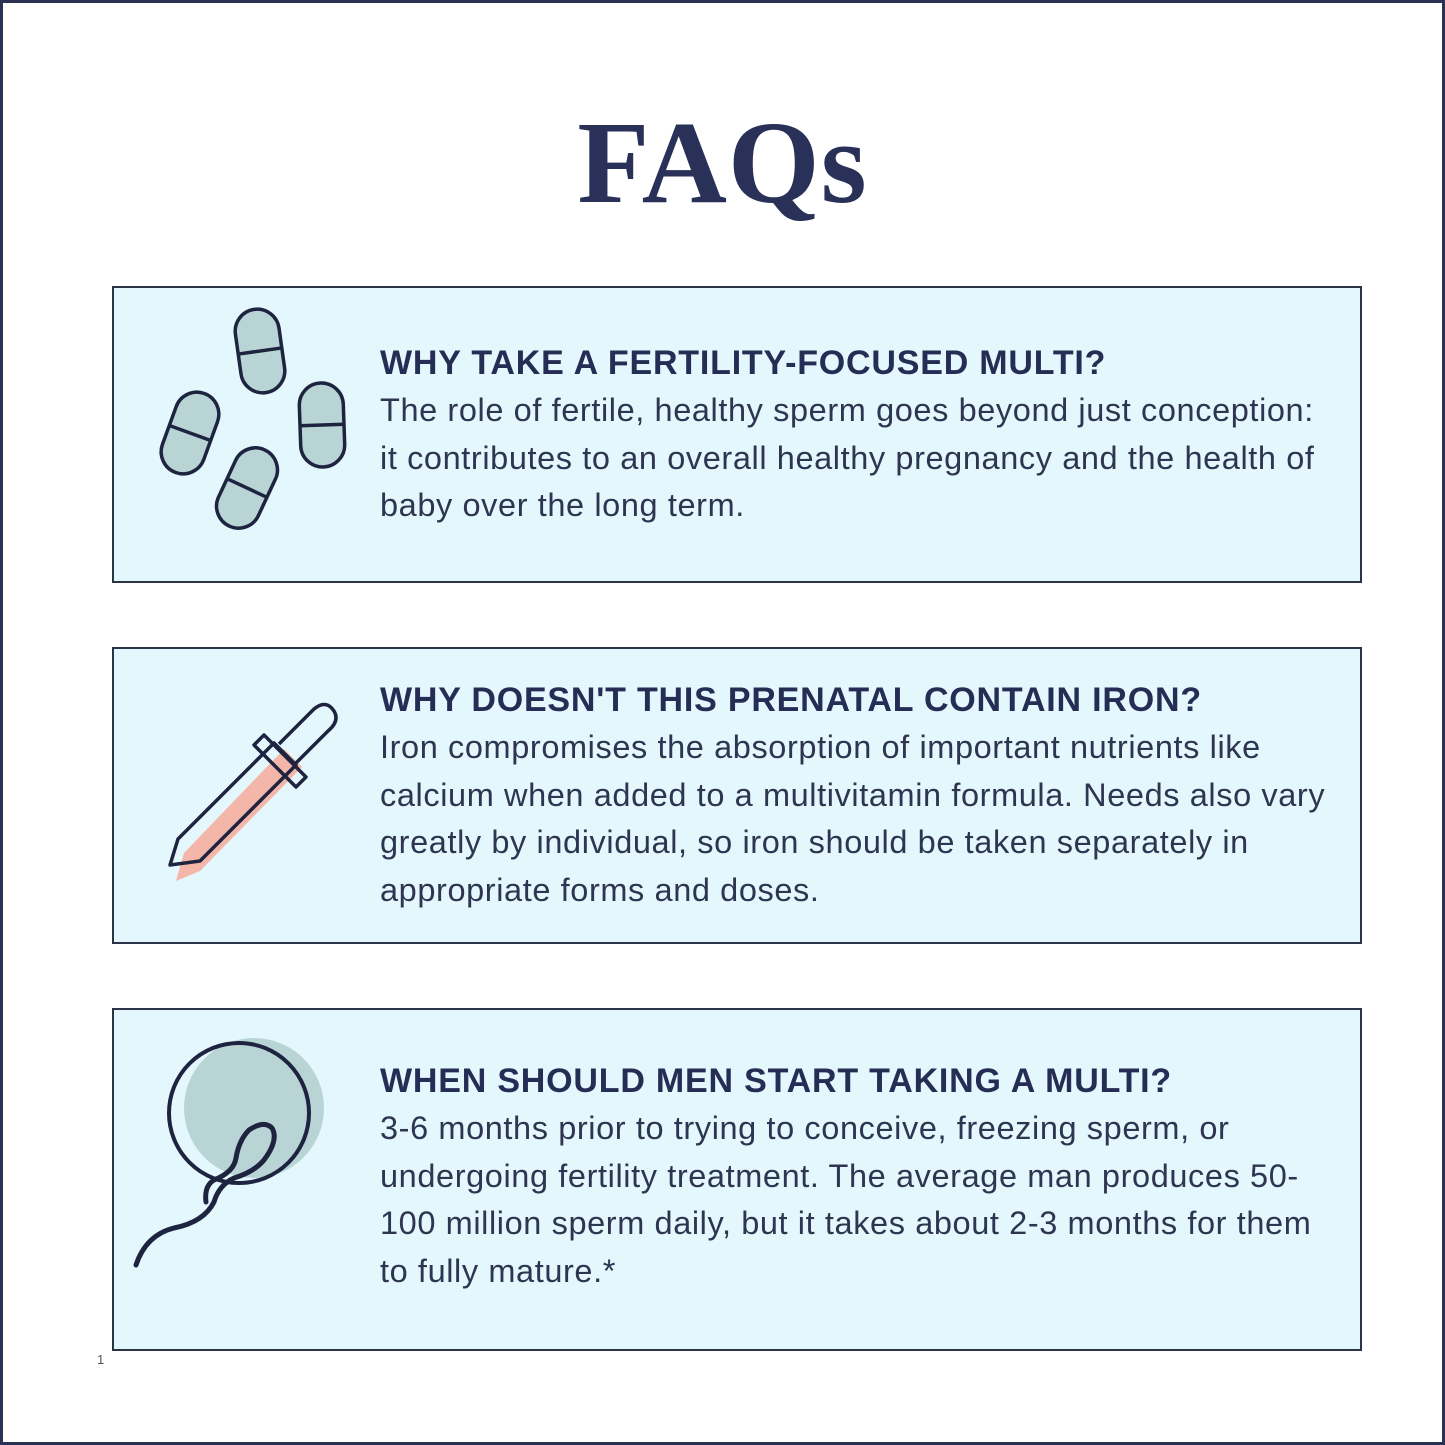  What do you see at coordinates (722, 162) in the screenshot?
I see `page-title: FAQs` at bounding box center [722, 162].